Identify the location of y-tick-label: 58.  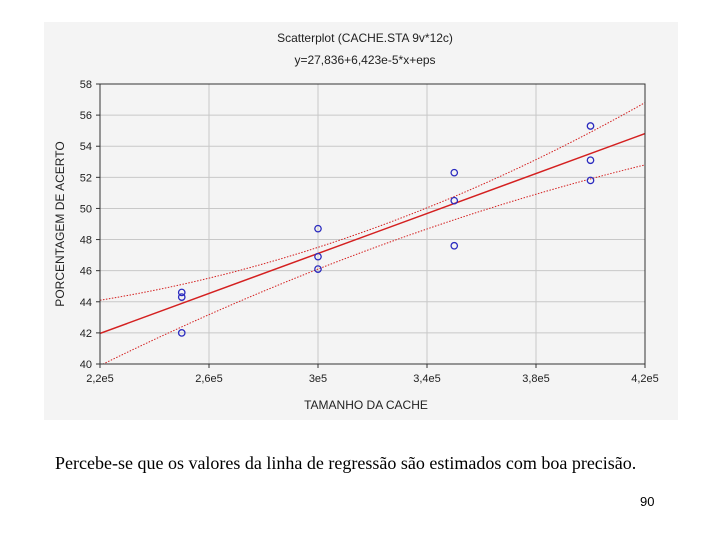
(86, 85).